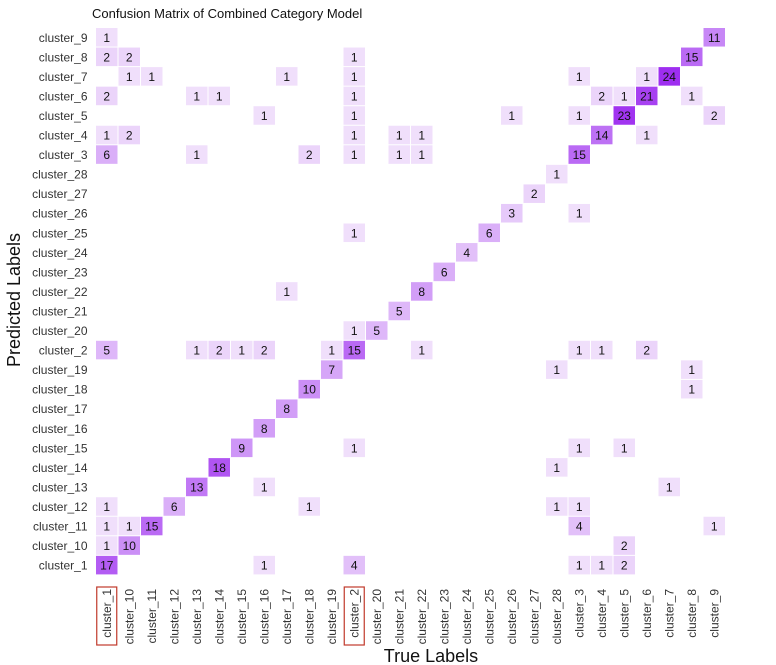 The image size is (776, 665). I want to click on x-tick-label: cluster_21, so click(399, 617).